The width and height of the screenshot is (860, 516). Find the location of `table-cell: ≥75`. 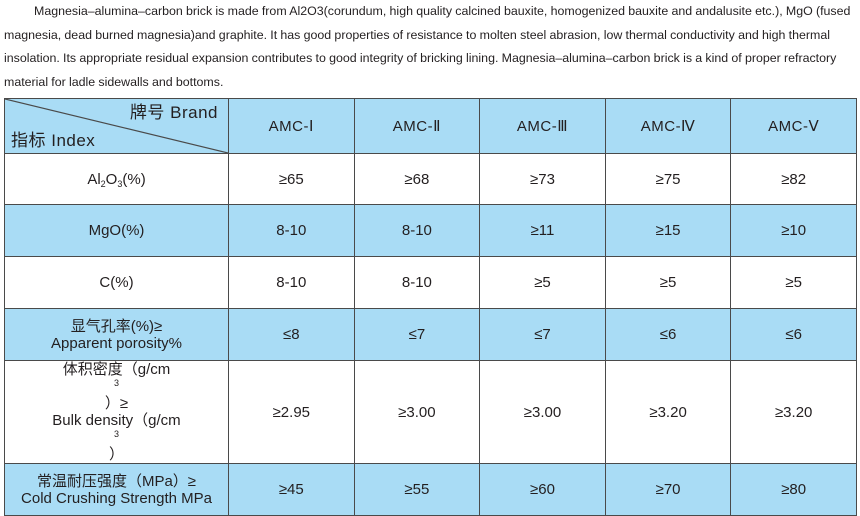

table-cell: ≥75 is located at coordinates (668, 179).